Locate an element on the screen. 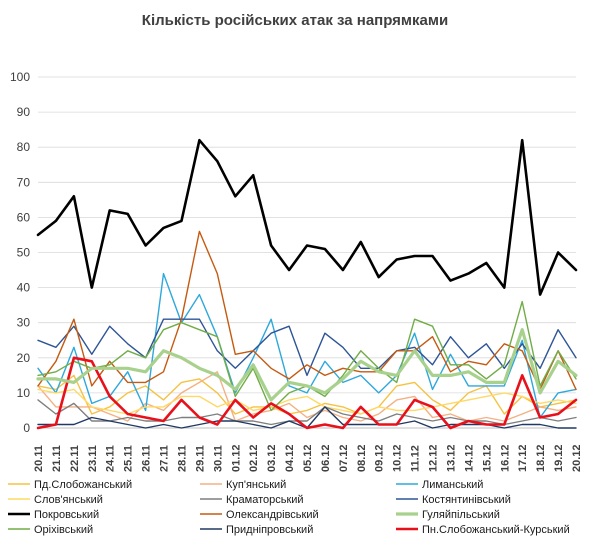 The height and width of the screenshot is (540, 590). legend-label: Оріхівський is located at coordinates (63, 530).